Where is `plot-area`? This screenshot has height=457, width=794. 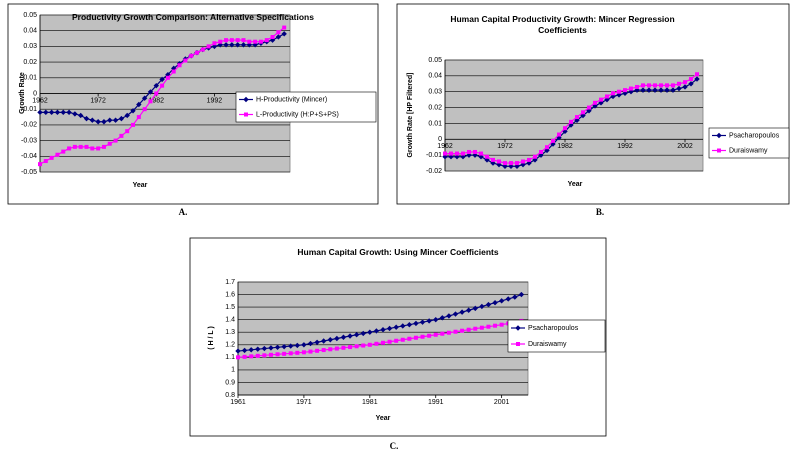
plot-area is located at coordinates (383, 338).